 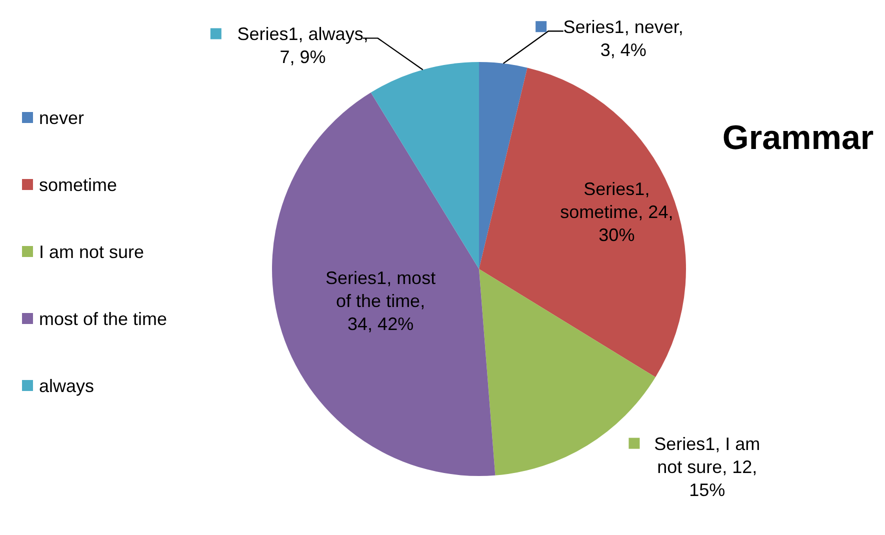 I want to click on data-label: Series1, most of the time, 34, 42%, so click(x=381, y=301).